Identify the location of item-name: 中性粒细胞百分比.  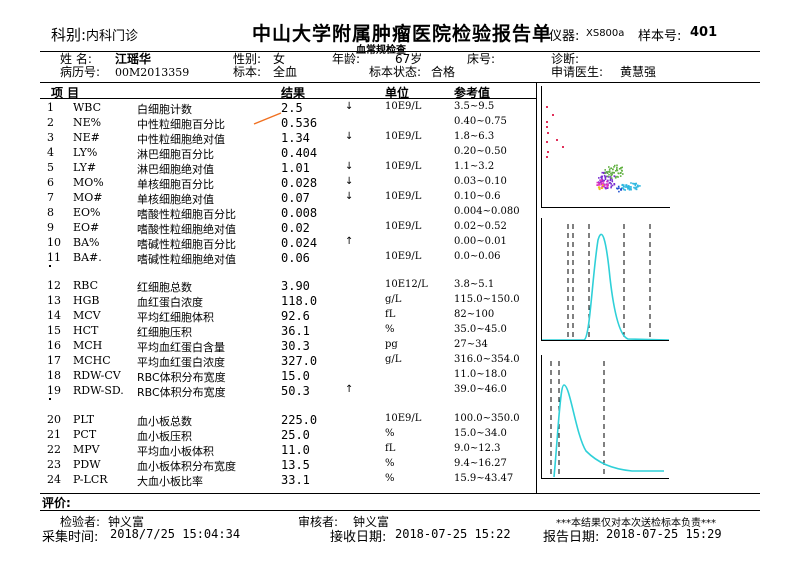
(181, 124).